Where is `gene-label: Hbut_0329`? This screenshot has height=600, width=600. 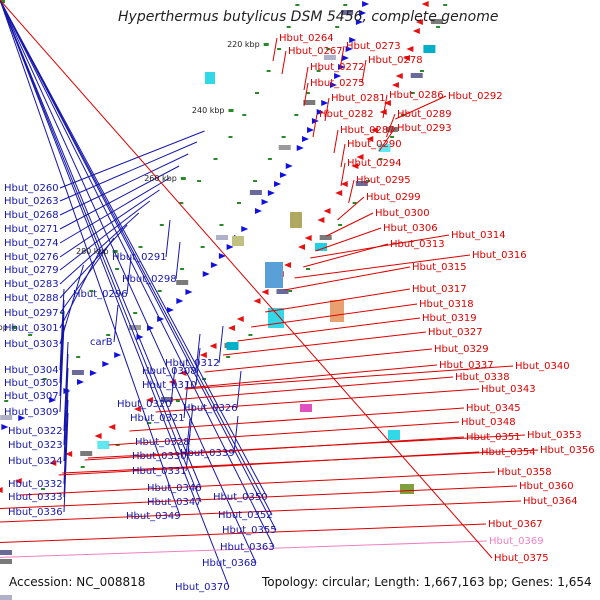
gene-label: Hbut_0329 is located at coordinates (461, 349).